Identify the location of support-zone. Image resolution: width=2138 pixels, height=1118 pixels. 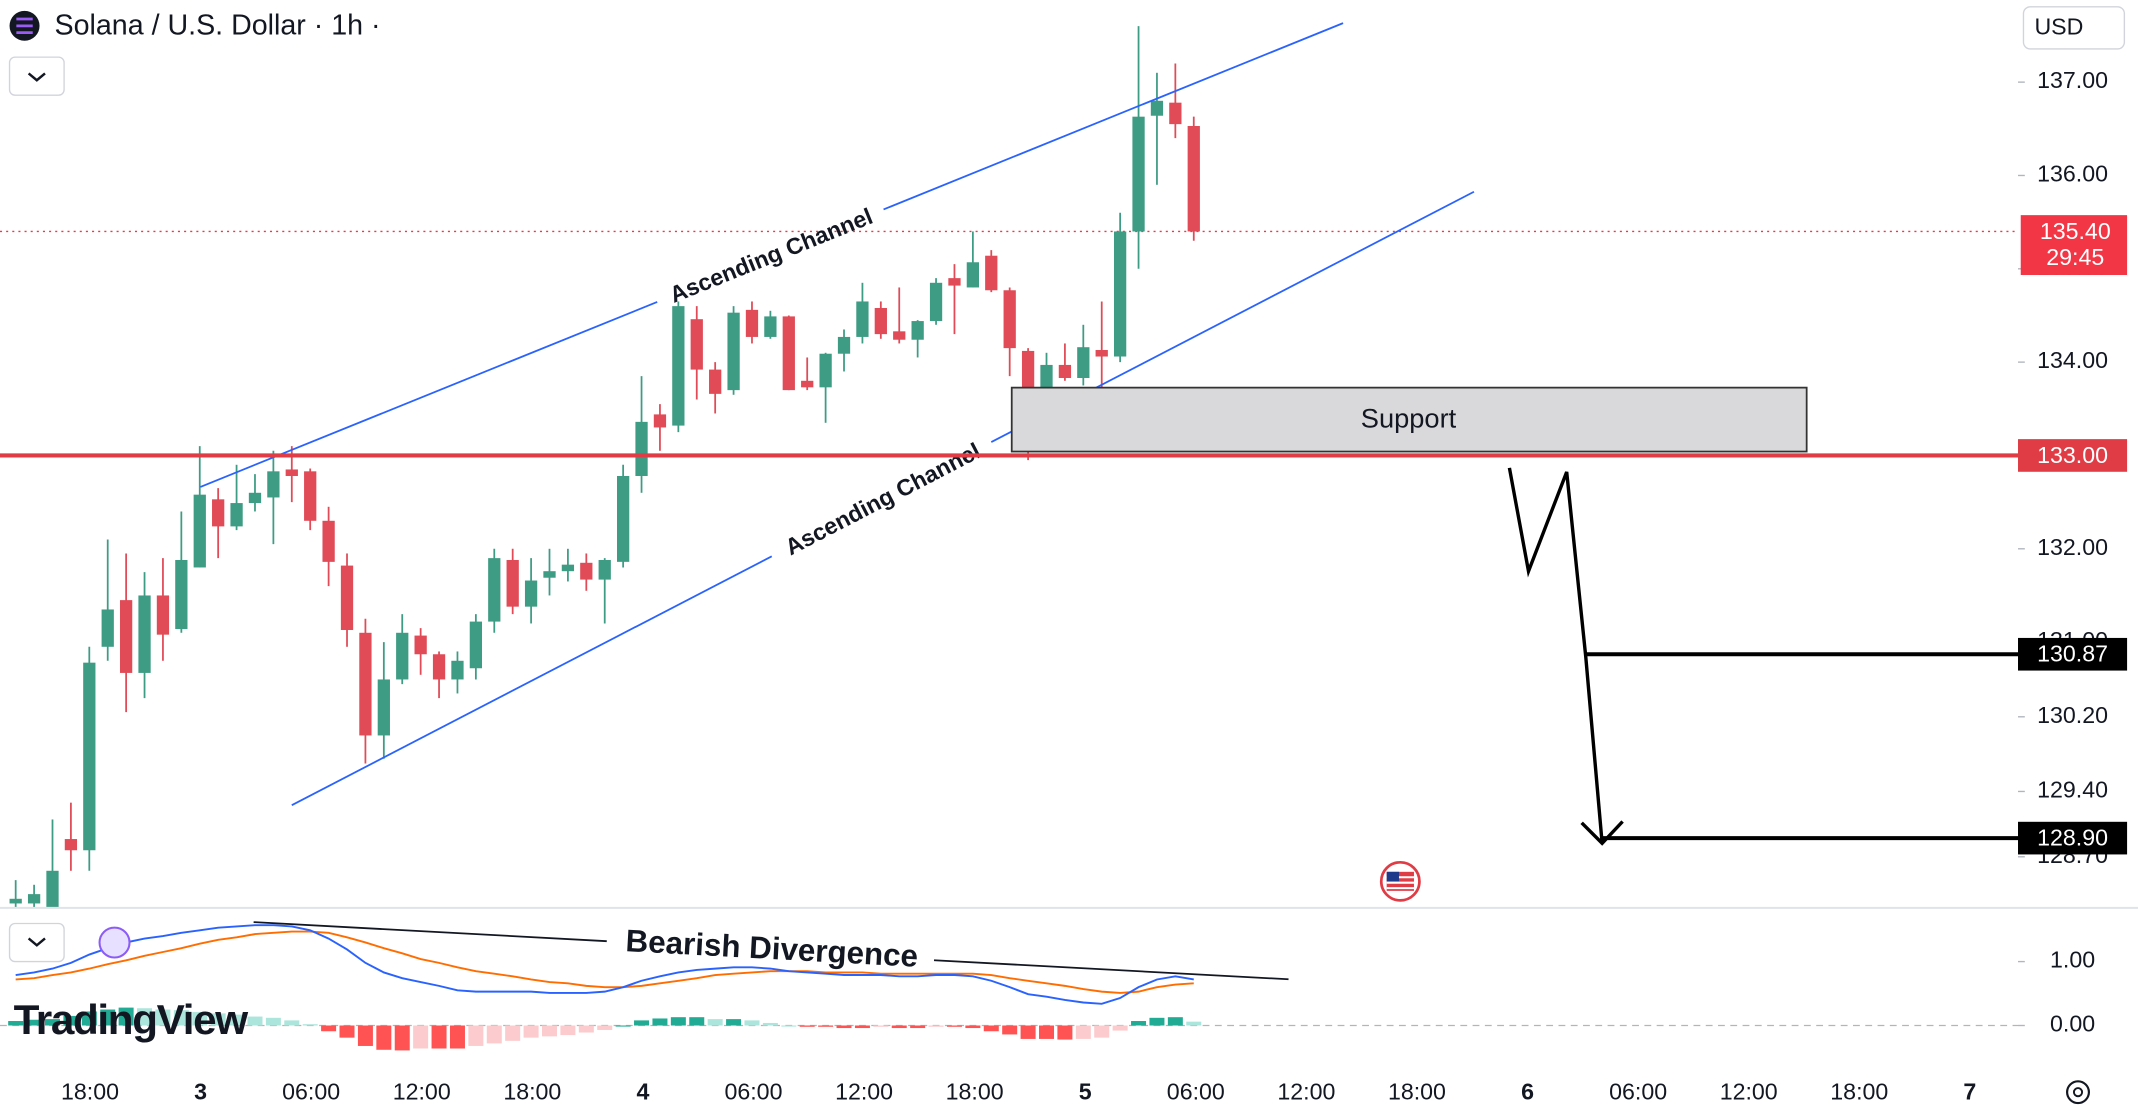
(1409, 419).